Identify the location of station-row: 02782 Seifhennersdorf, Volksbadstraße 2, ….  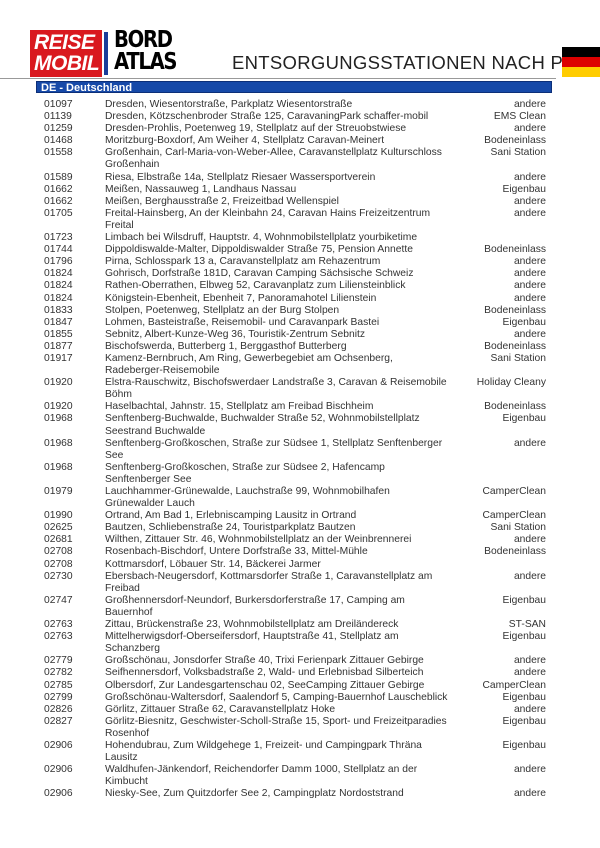
(300, 673).